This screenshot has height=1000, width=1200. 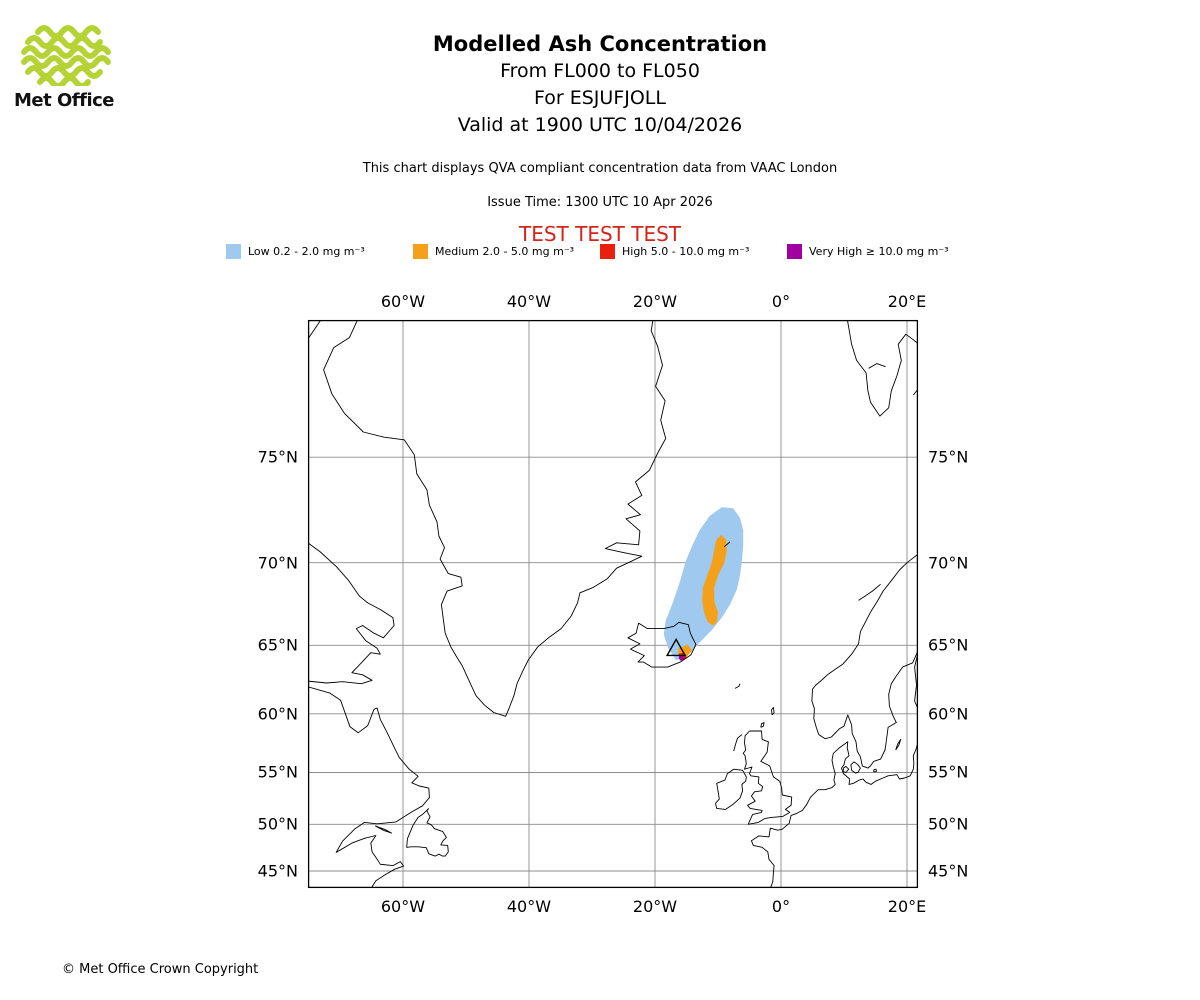 I want to click on legend-item-low: Low 0.2 - 2.0 mg m⁻³, so click(x=319, y=251).